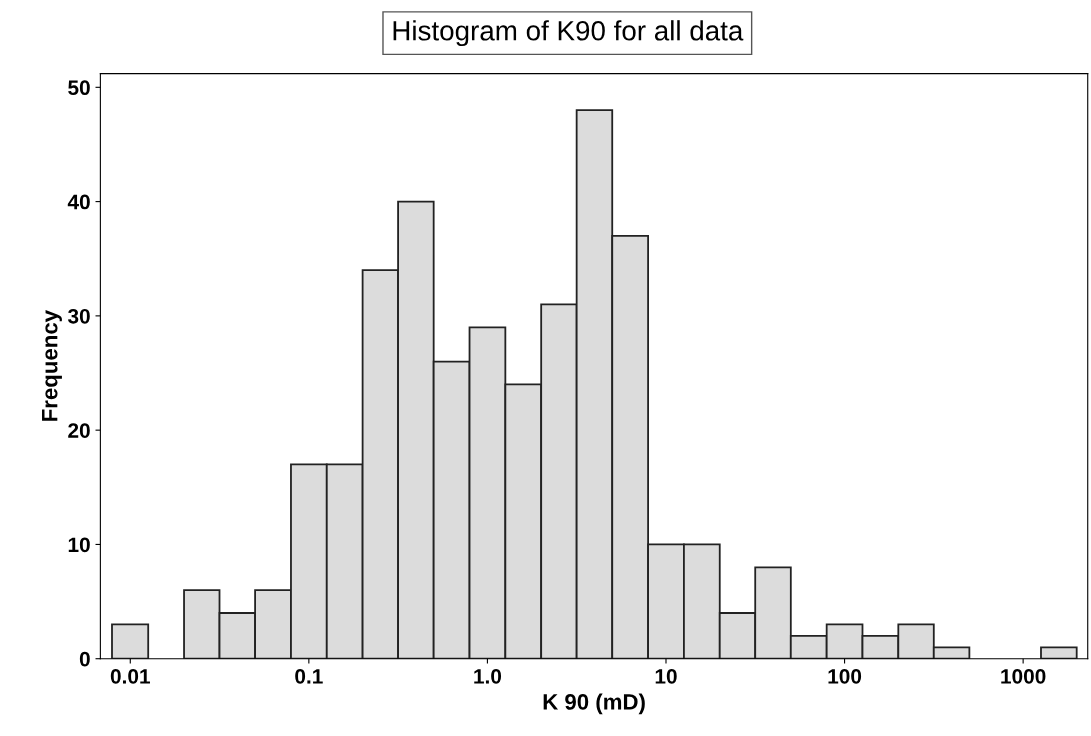  Describe the element at coordinates (79, 430) in the screenshot. I see `y-tick-label: 20` at that location.